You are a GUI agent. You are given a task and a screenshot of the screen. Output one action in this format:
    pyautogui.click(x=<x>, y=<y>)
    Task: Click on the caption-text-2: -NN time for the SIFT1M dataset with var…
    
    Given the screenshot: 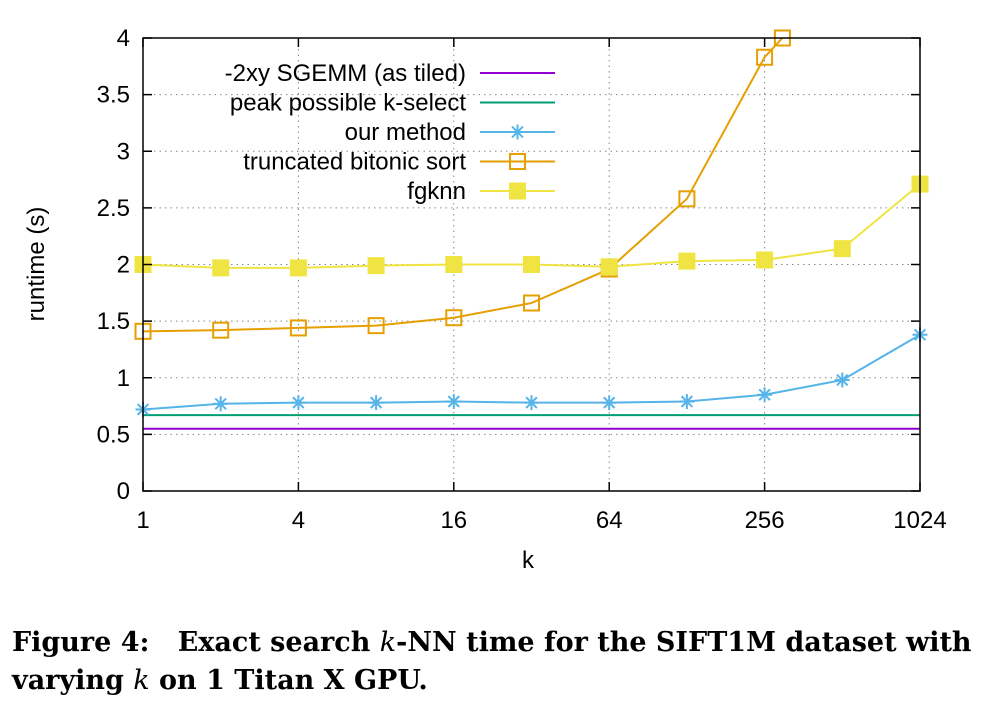 What is the action you would take?
    pyautogui.click(x=492, y=661)
    